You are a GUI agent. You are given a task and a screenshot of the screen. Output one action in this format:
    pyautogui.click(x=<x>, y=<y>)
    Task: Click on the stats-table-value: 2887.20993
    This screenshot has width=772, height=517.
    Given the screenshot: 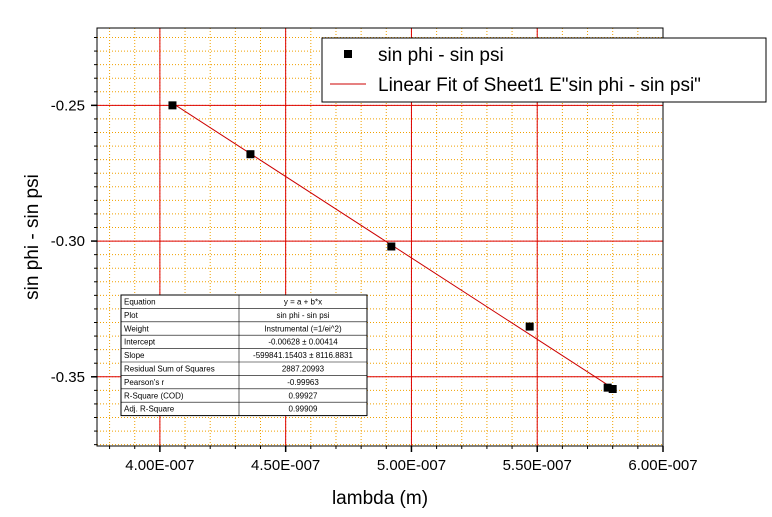 What is the action you would take?
    pyautogui.click(x=303, y=369)
    